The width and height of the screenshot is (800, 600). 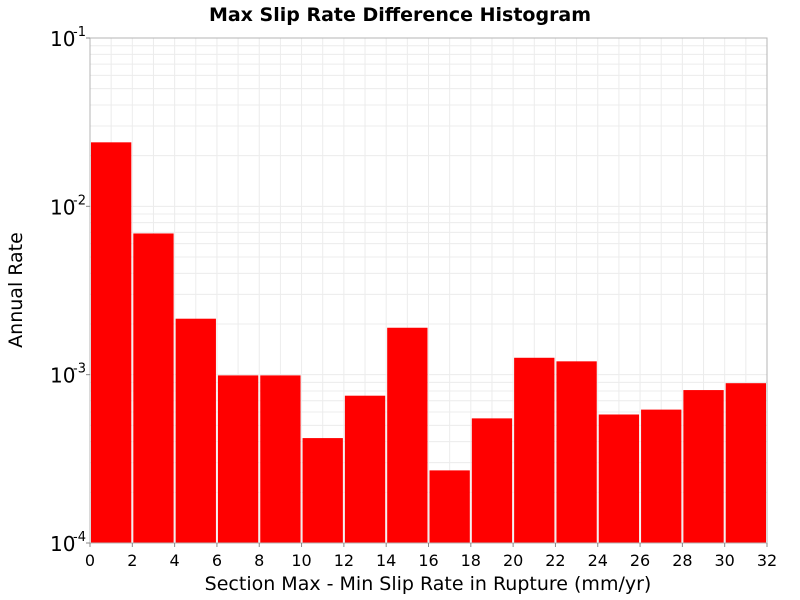 I want to click on x-tick-label: 32, so click(x=767, y=560).